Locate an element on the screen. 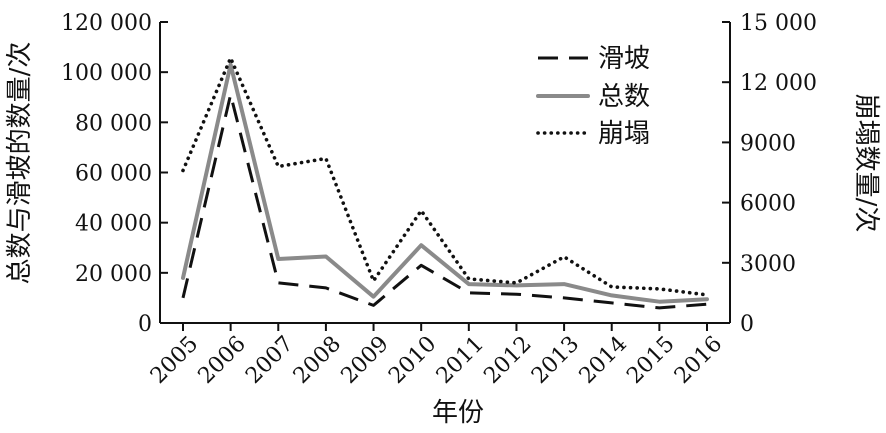  x-tick-label: 2011 is located at coordinates (460, 360).